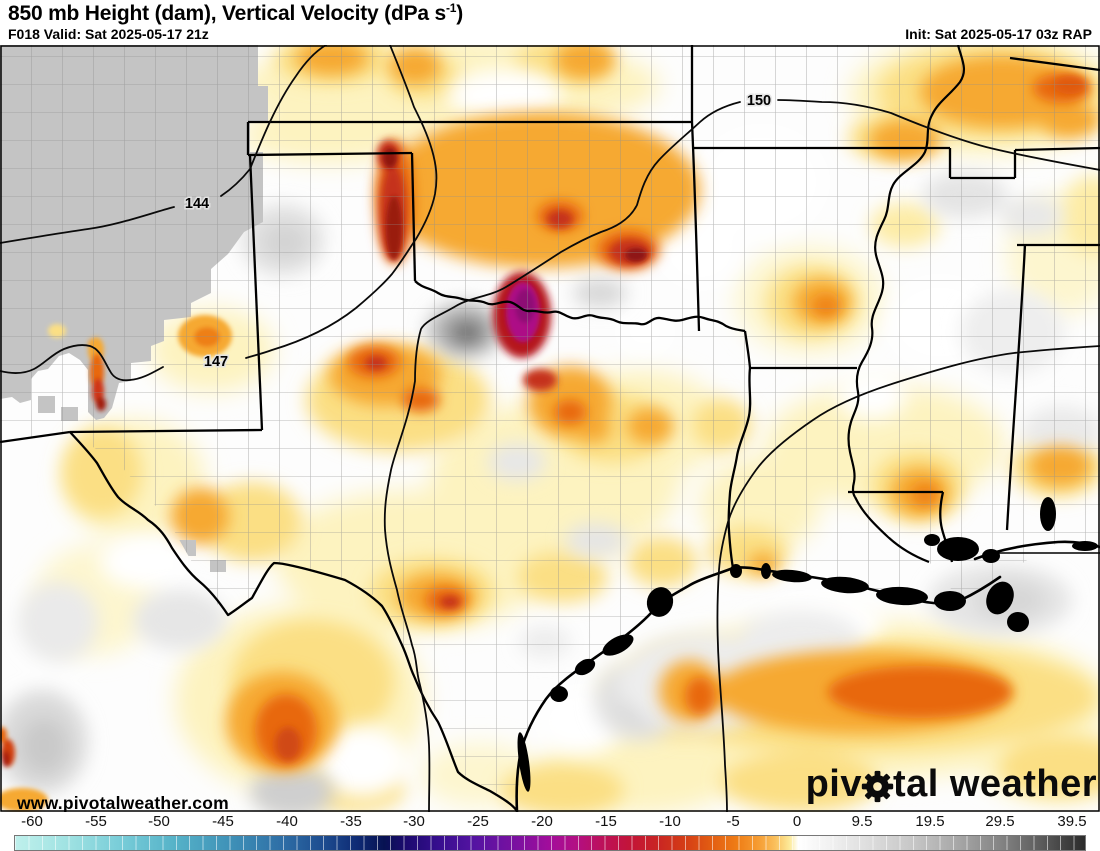  What do you see at coordinates (287, 821) in the screenshot?
I see `colorbar-tick: -40` at bounding box center [287, 821].